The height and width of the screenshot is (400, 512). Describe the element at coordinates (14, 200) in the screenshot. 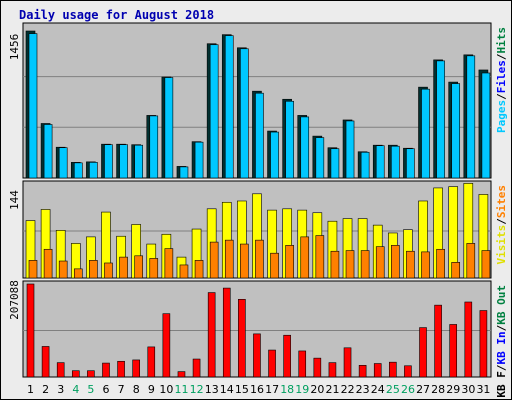

I see `y-max-label-visits: 144` at that location.